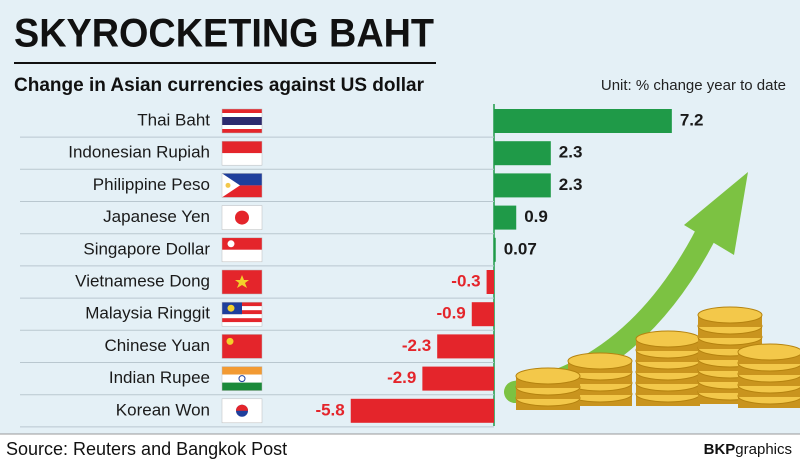  What do you see at coordinates (465, 280) in the screenshot?
I see `value-label: -0.3` at bounding box center [465, 280].